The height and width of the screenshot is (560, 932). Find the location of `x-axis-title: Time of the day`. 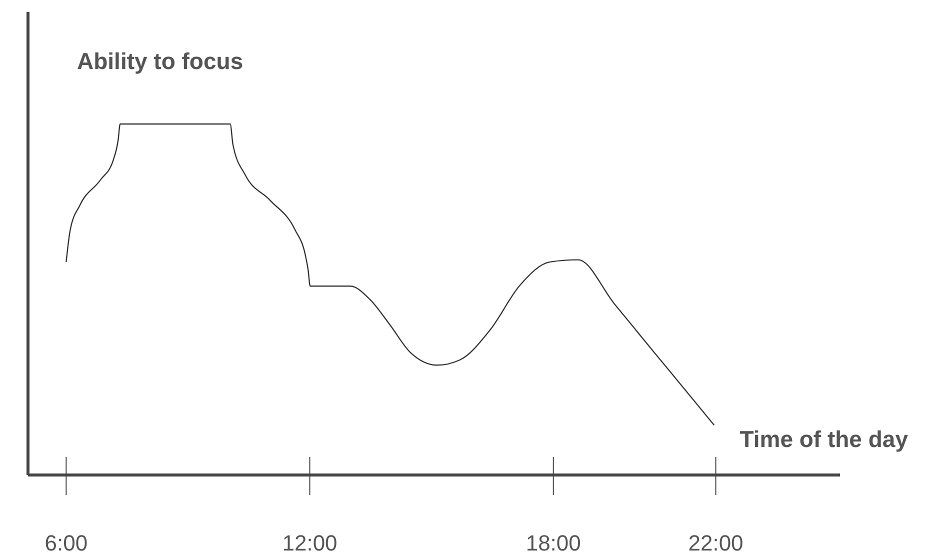

x-axis-title: Time of the day is located at coordinates (824, 439).